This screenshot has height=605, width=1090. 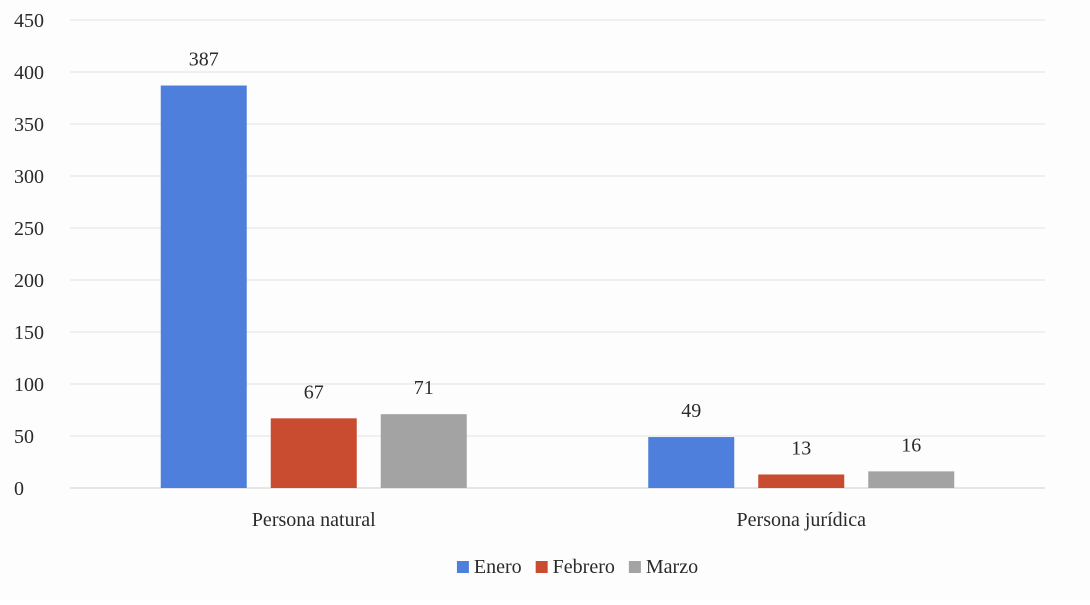 I want to click on y-tick-label: 50, so click(x=24, y=437).